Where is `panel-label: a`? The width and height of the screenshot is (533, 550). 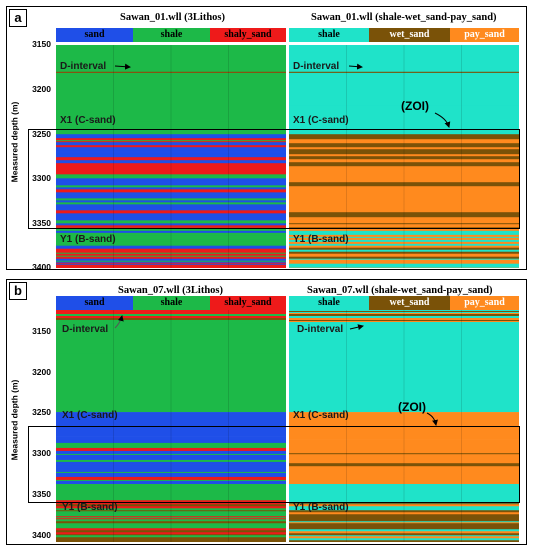
panel-label: a is located at coordinates (18, 18).